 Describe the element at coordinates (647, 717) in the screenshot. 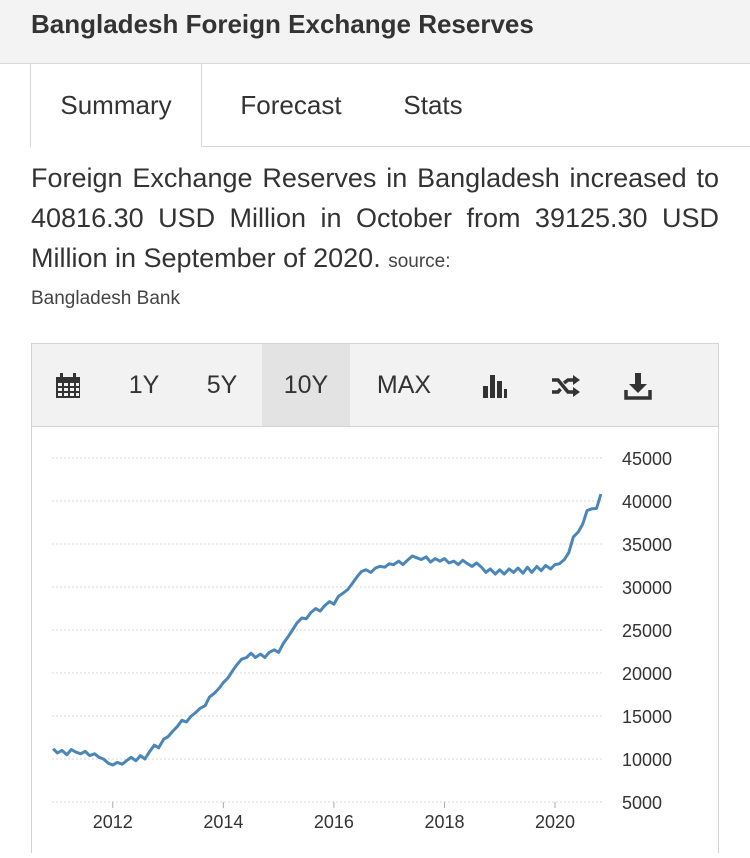

I see `y-tick-label: 15000` at that location.